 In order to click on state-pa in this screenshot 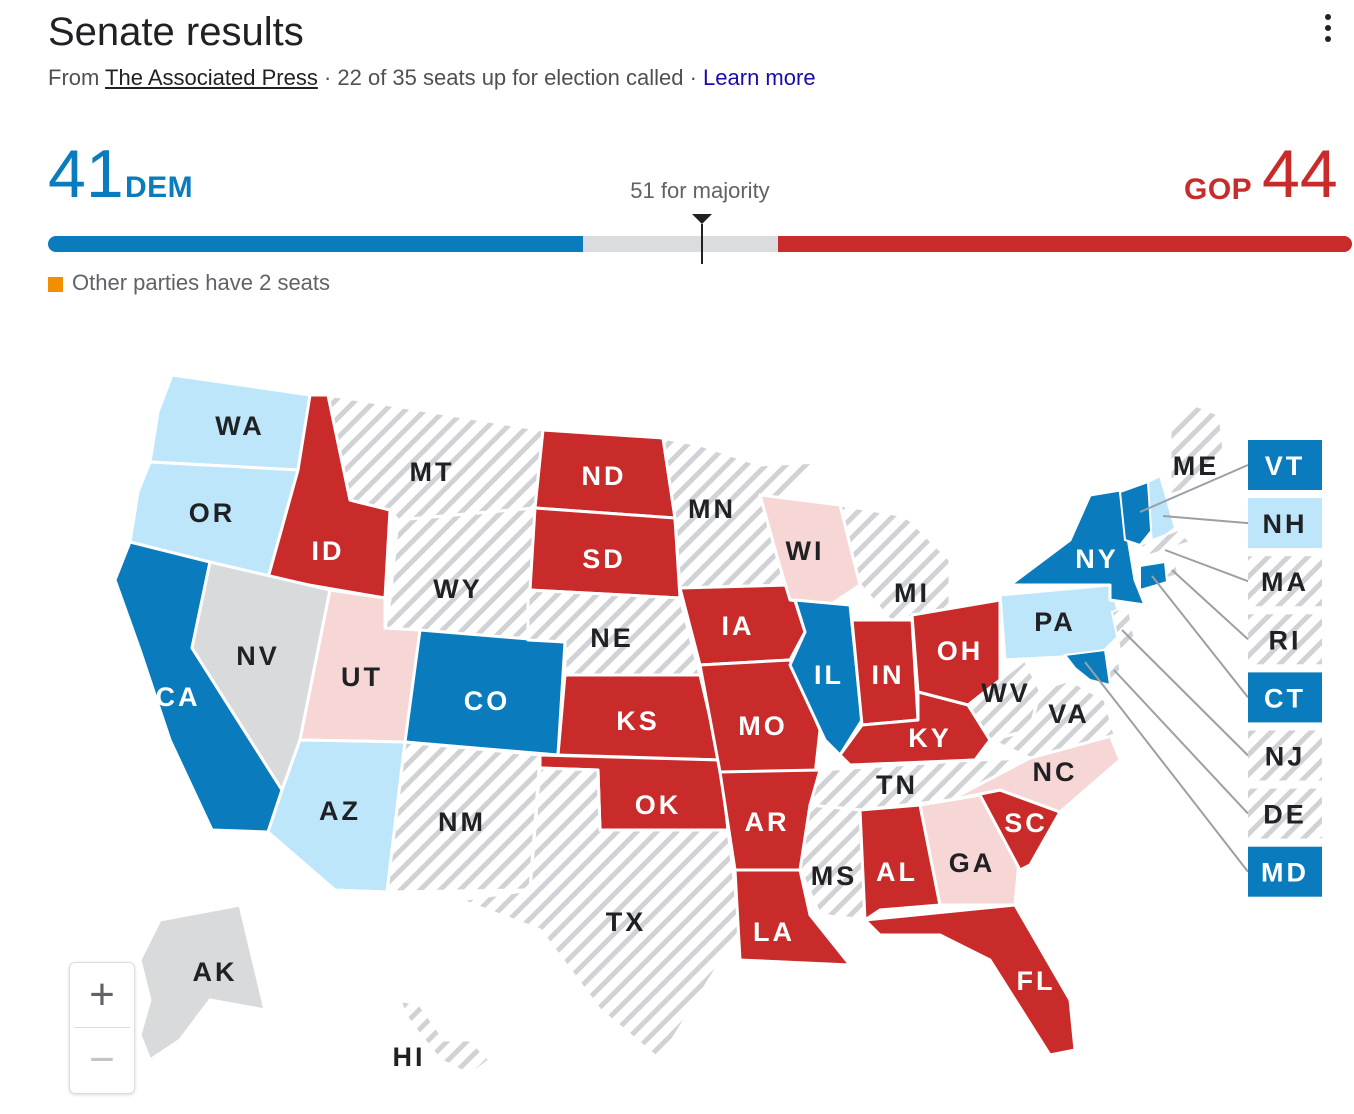, I will do `click(1062, 622)`.